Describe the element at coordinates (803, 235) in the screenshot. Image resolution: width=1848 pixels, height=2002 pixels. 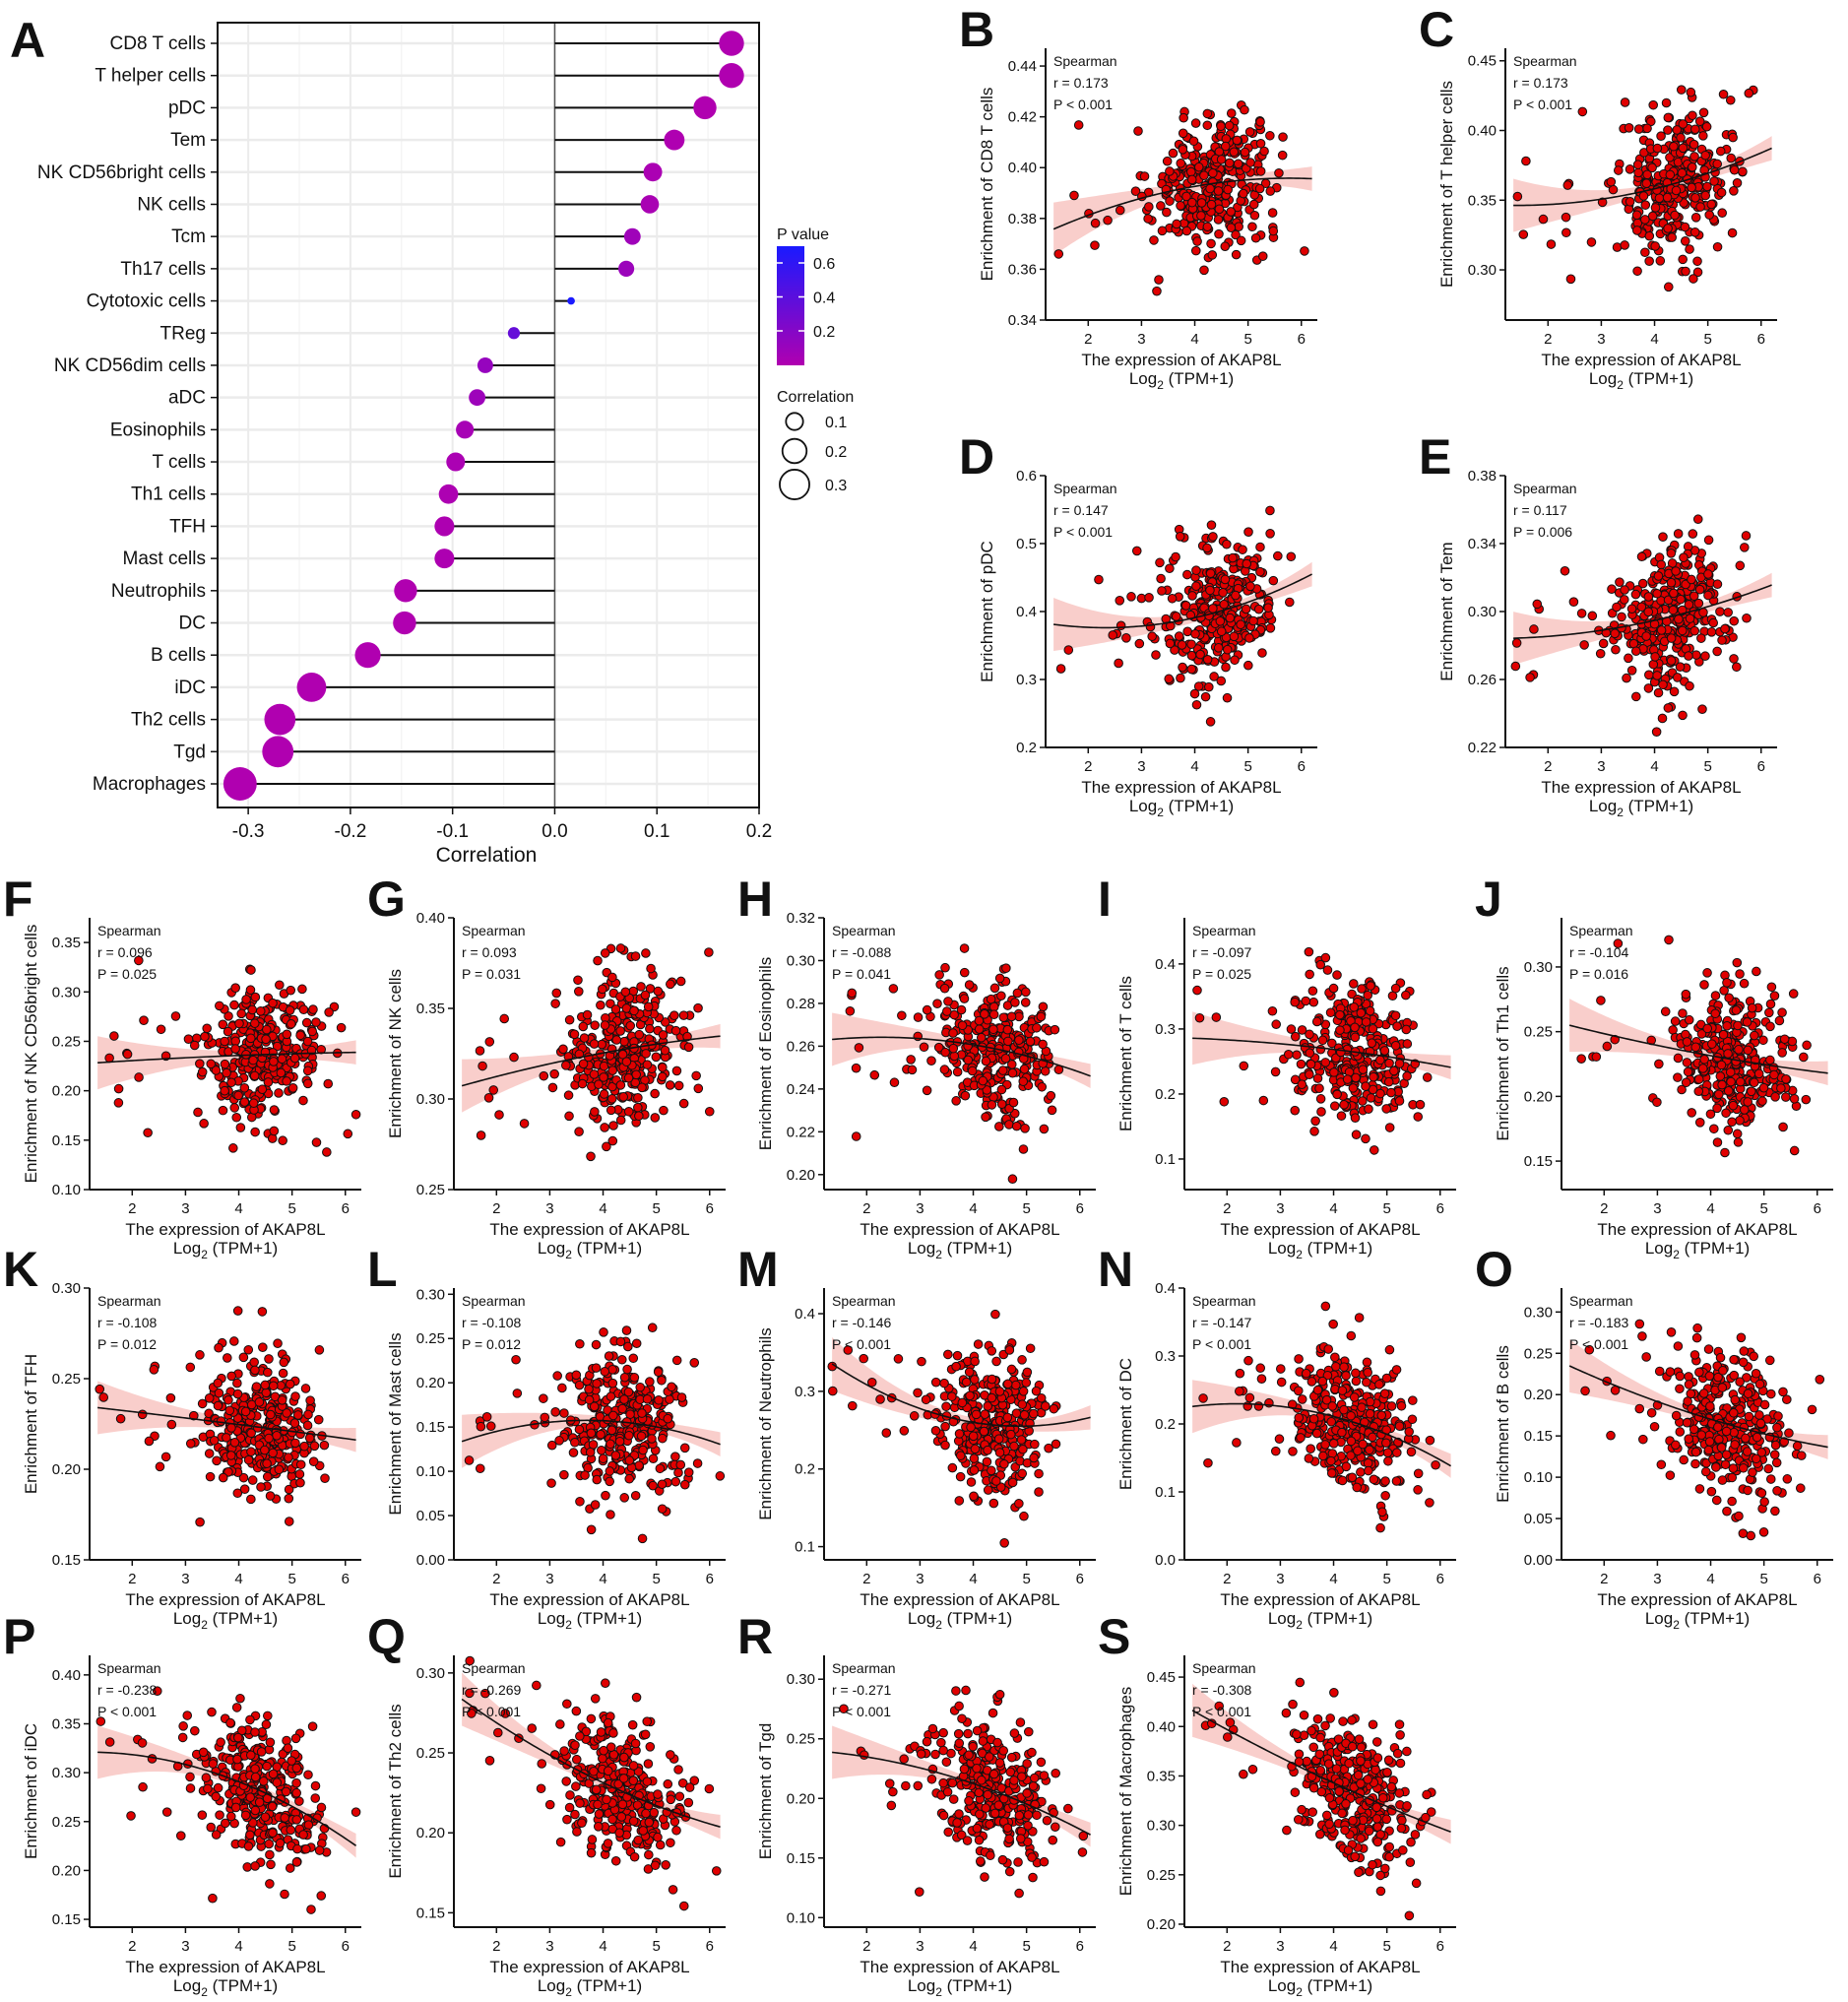
I see `legend-title-pvalue: P value` at that location.